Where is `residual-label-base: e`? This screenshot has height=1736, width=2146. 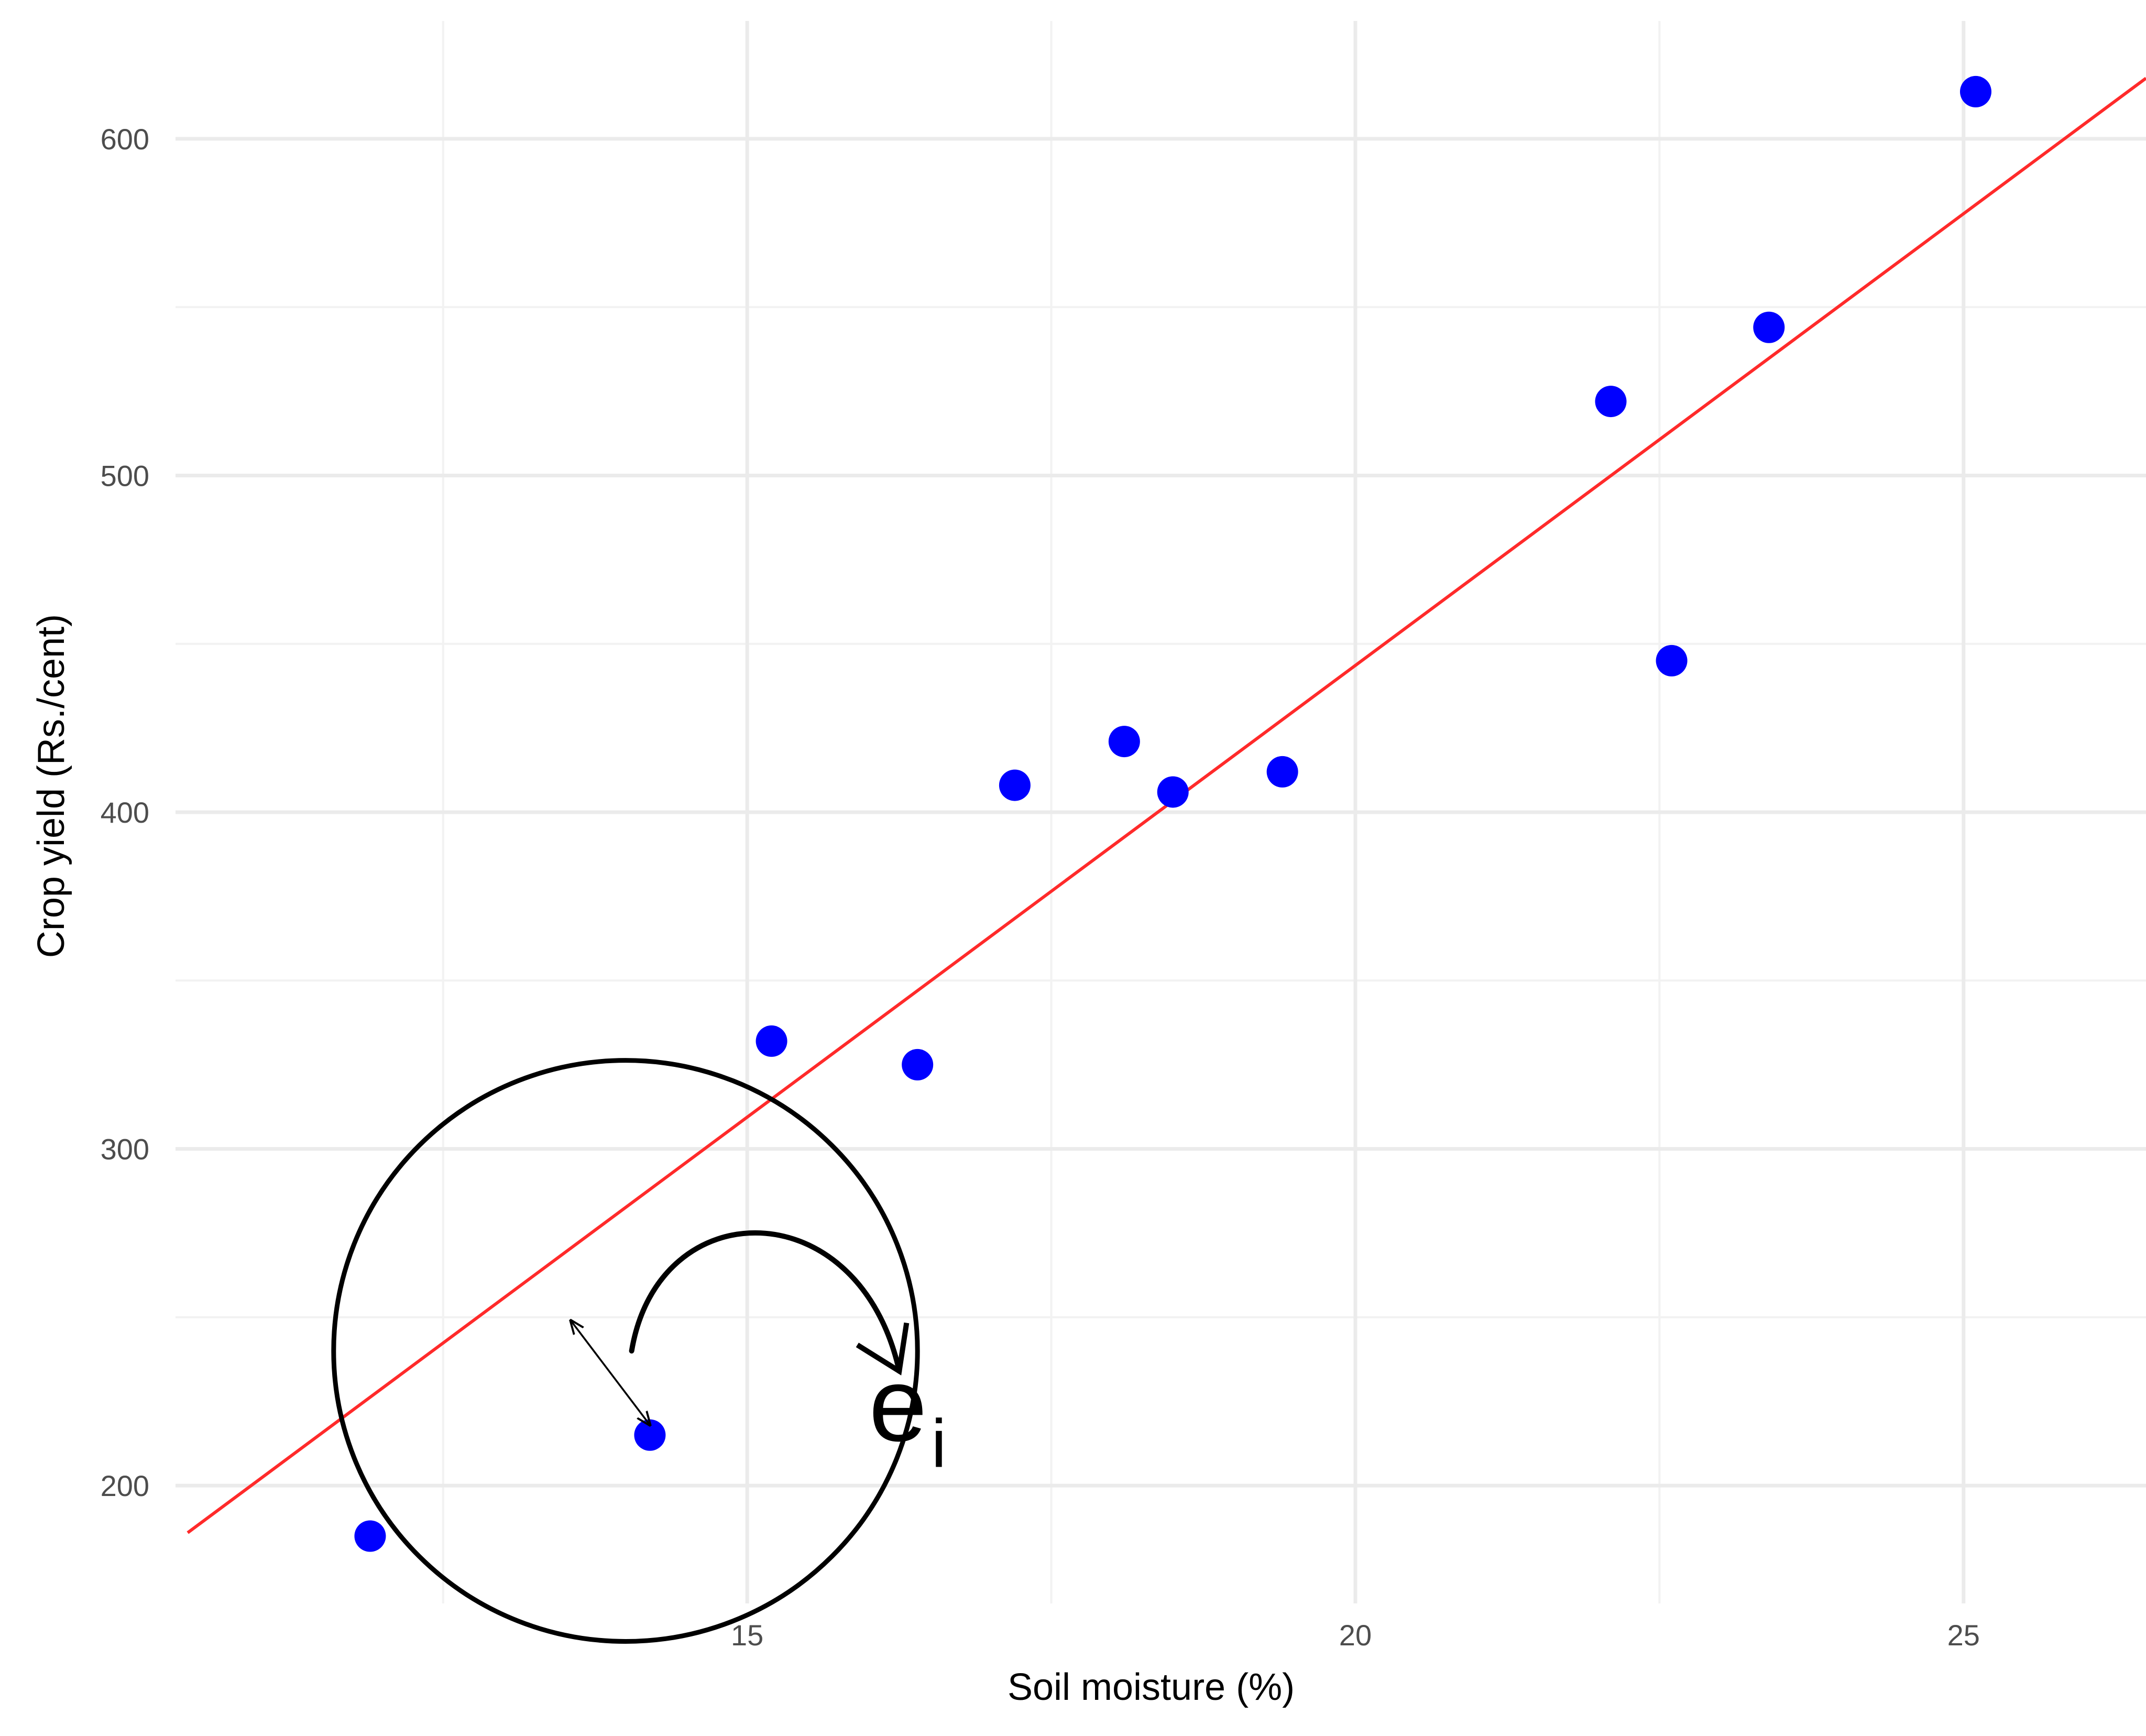 residual-label-base: e is located at coordinates (898, 1404).